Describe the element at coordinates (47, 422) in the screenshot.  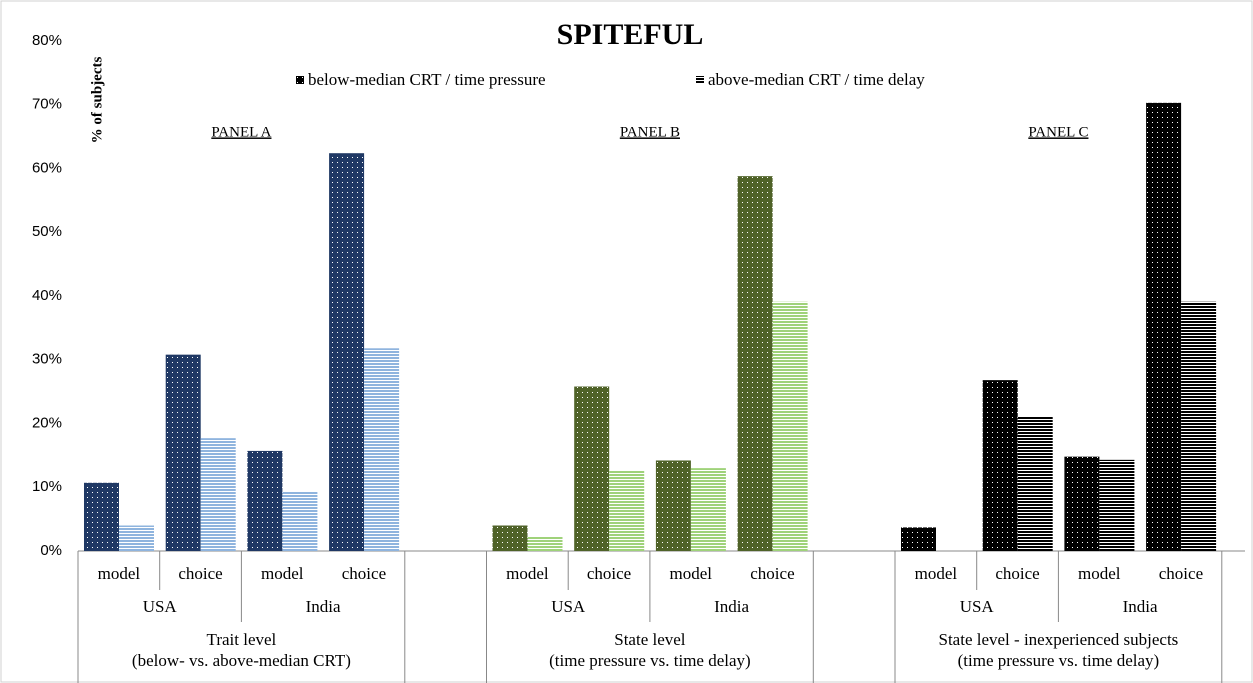
I see `y-tick-label: 20%` at that location.